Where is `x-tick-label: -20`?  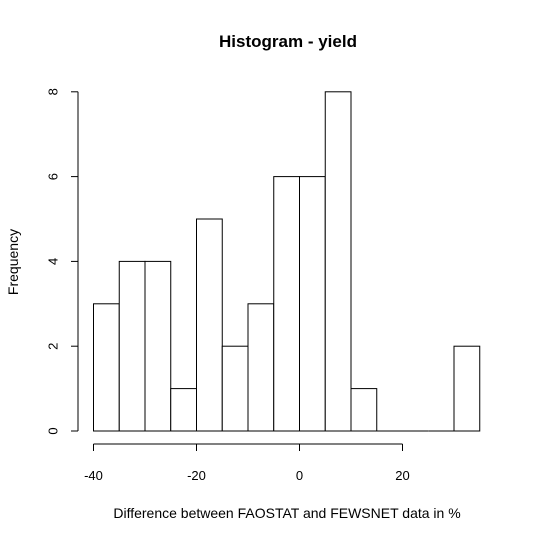
x-tick-label: -20 is located at coordinates (196, 475).